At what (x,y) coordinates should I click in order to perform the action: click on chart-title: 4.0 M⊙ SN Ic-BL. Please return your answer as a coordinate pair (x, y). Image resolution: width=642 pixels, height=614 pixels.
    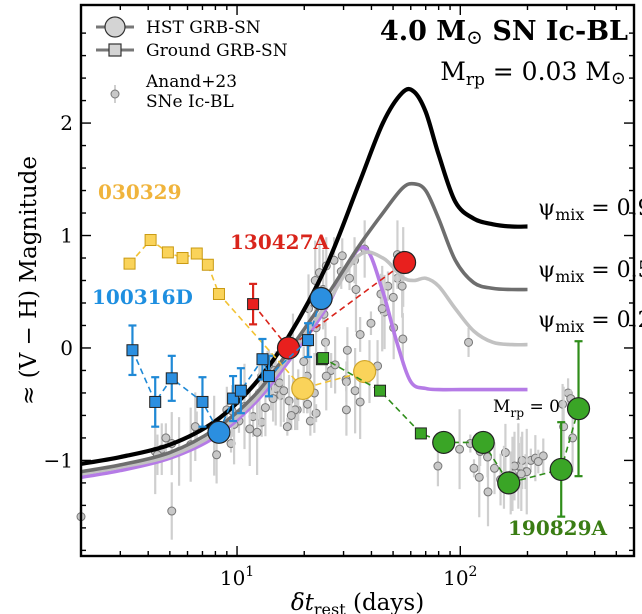
    Looking at the image, I should click on (504, 32).